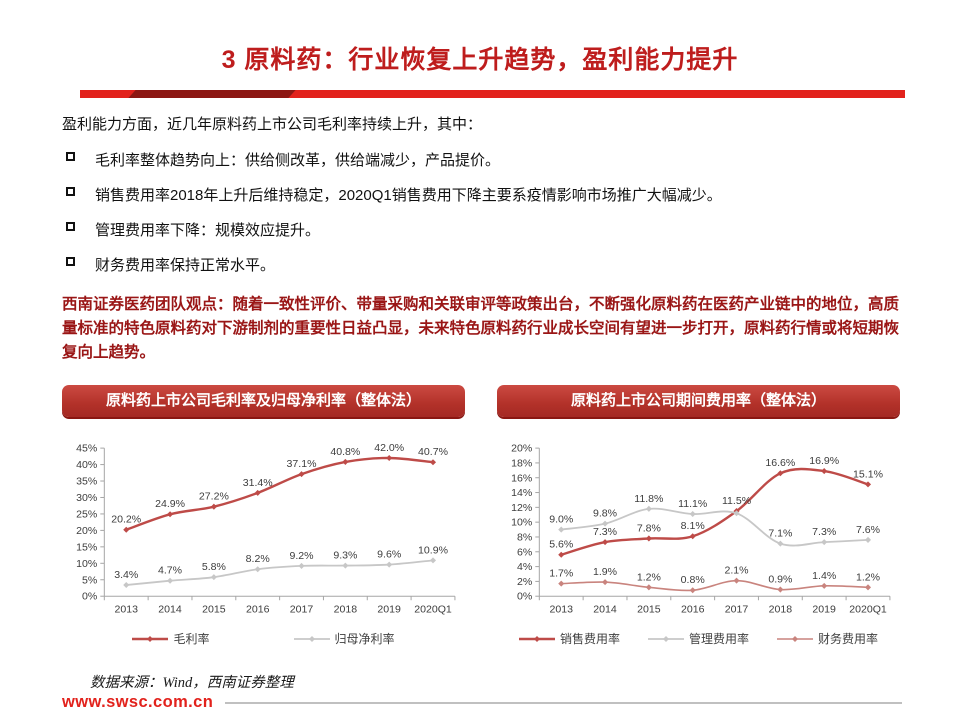  I want to click on svg-text: 0.8%, so click(693, 580).